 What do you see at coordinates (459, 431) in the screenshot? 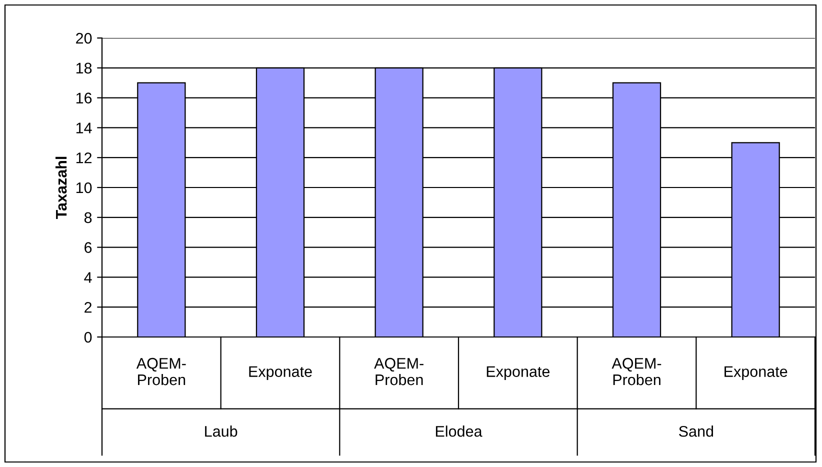
I see `text: Elodea` at bounding box center [459, 431].